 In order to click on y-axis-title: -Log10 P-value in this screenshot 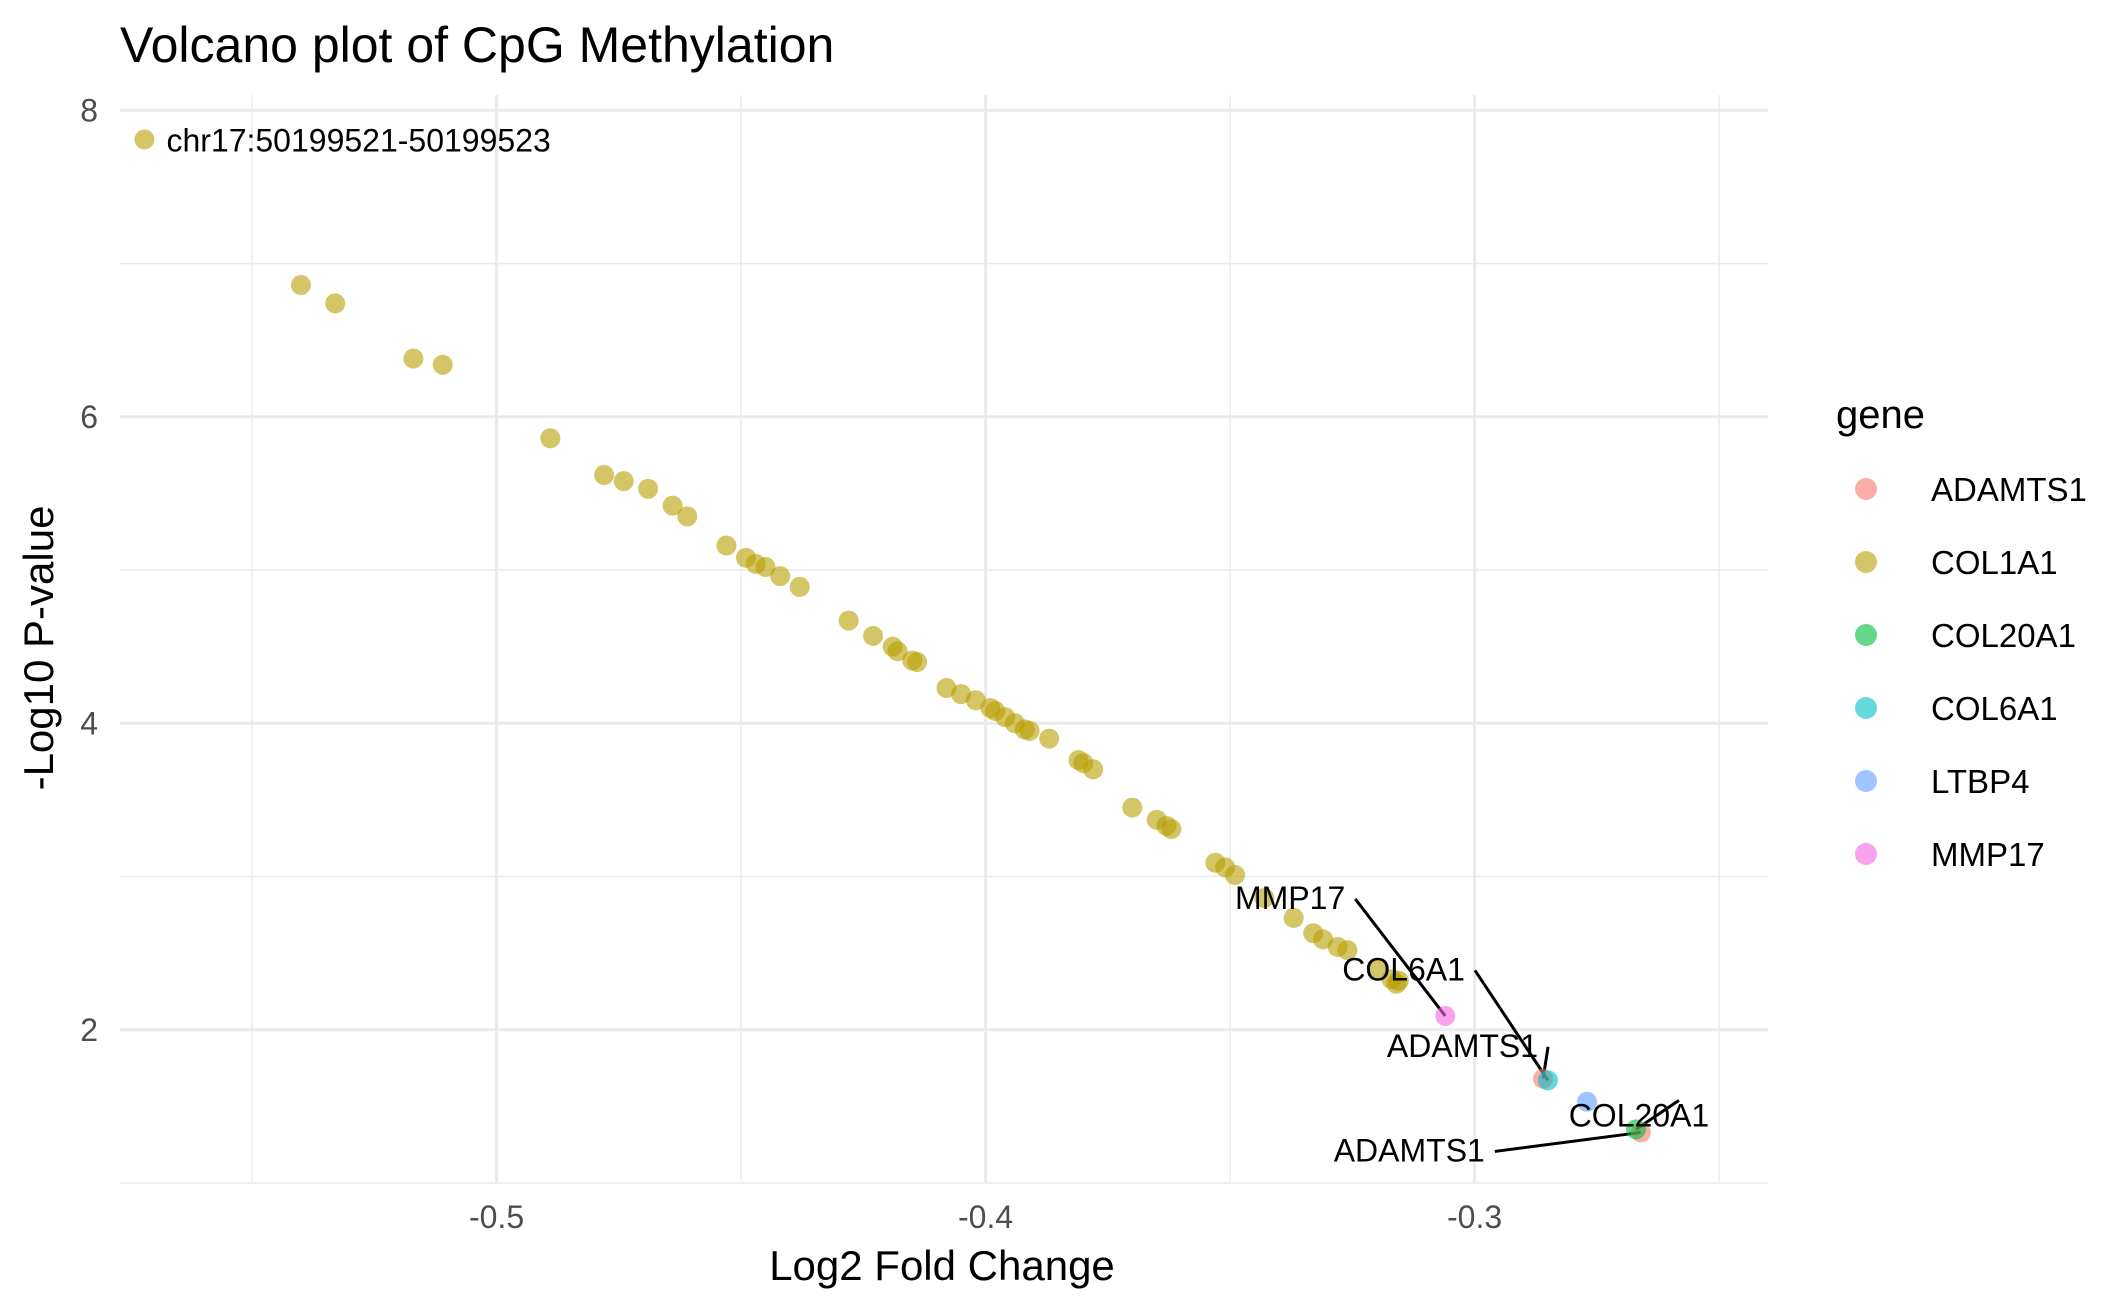, I will do `click(38, 648)`.